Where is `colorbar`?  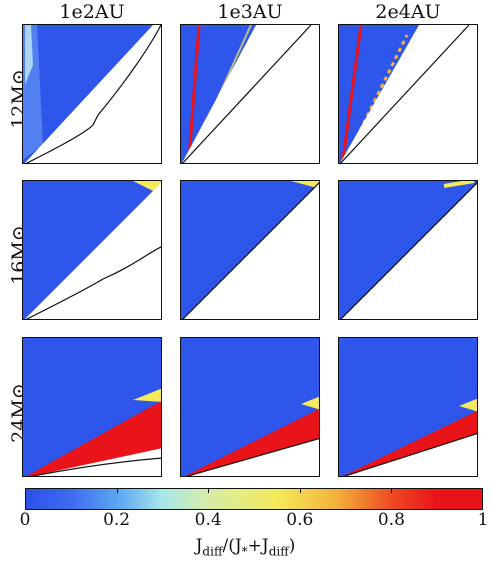
colorbar is located at coordinates (254, 499).